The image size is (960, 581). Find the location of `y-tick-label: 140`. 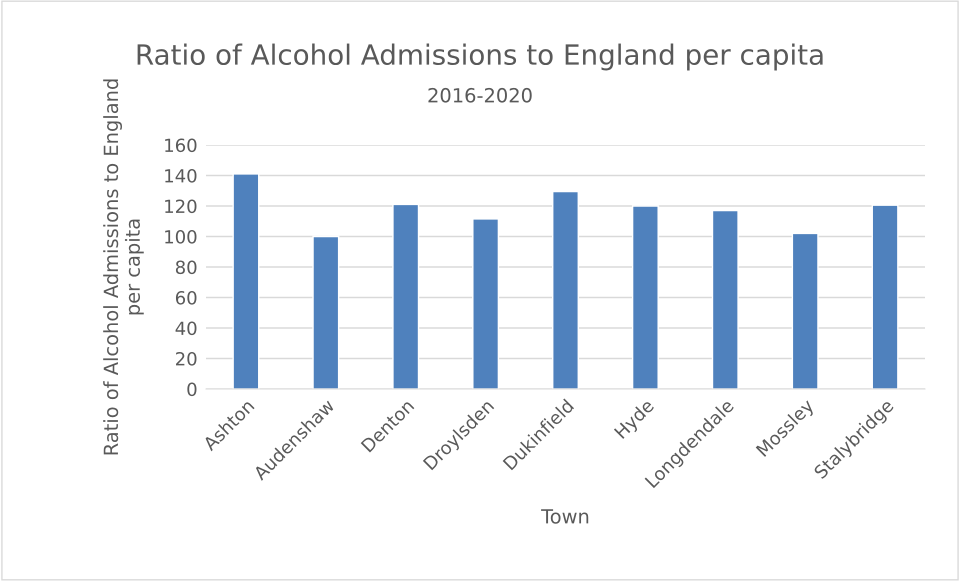

y-tick-label: 140 is located at coordinates (180, 175).